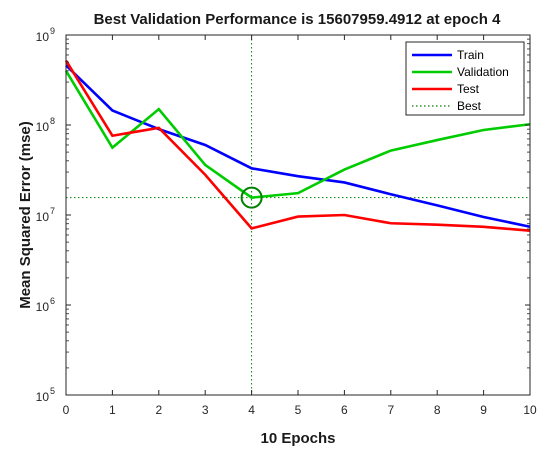  Describe the element at coordinates (468, 89) in the screenshot. I see `legend-label-test: Test` at that location.